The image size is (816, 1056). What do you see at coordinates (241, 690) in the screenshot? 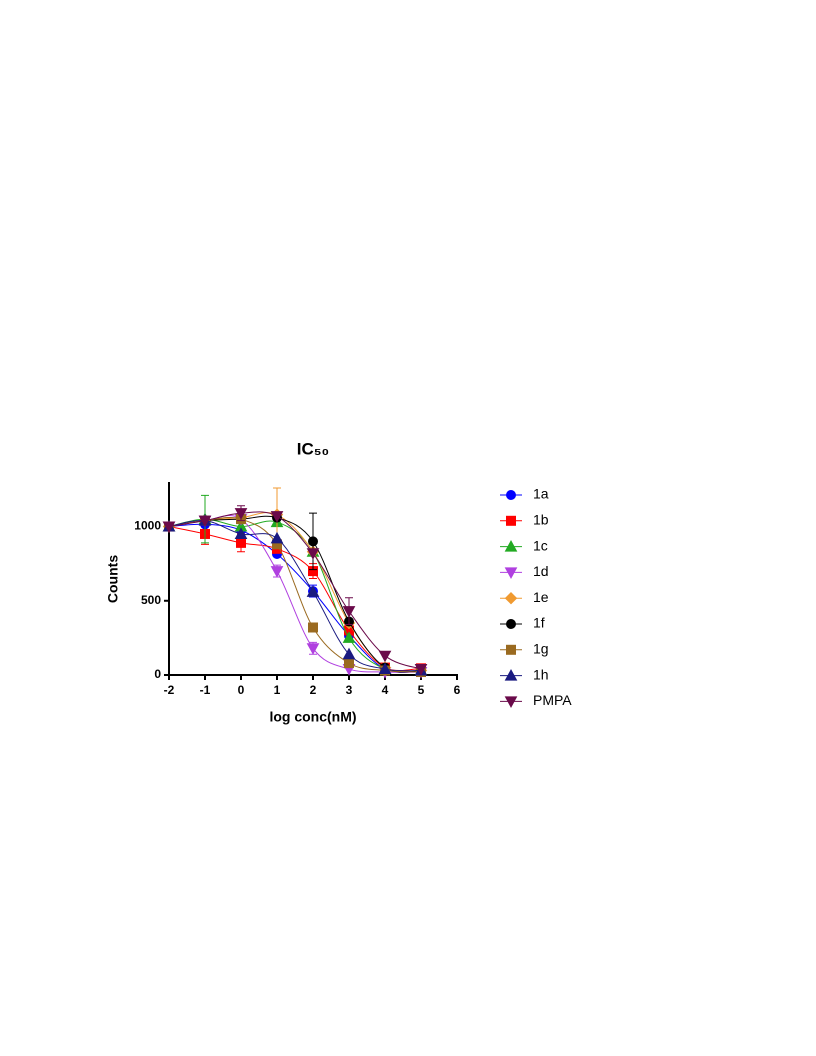
I see `x-tick-label: 0` at bounding box center [241, 690].